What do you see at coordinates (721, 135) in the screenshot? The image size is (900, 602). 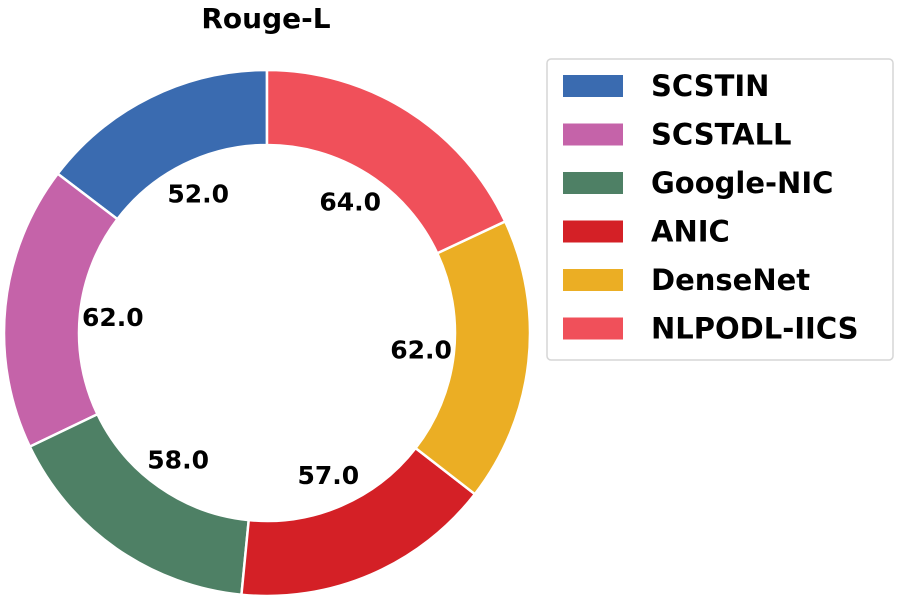 I see `legend-label: SCSTALL` at bounding box center [721, 135].